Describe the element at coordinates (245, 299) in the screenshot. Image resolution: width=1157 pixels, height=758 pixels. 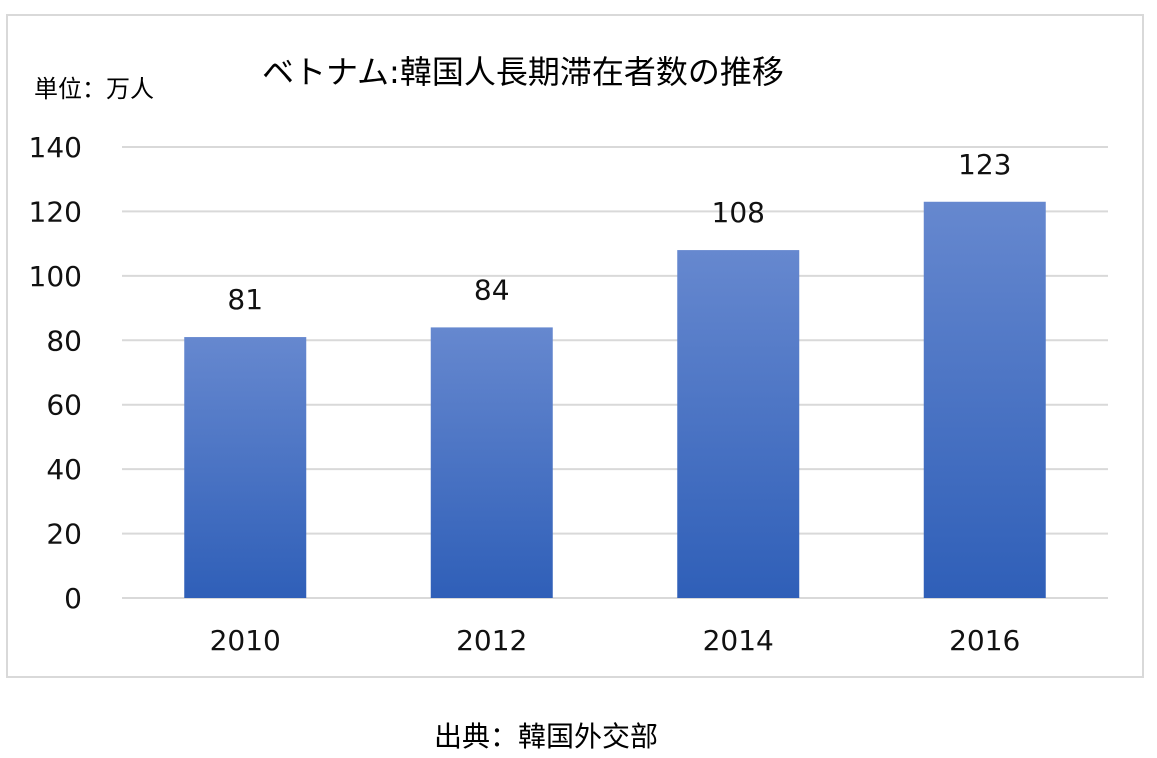
I see `data-label-2010: 81` at that location.